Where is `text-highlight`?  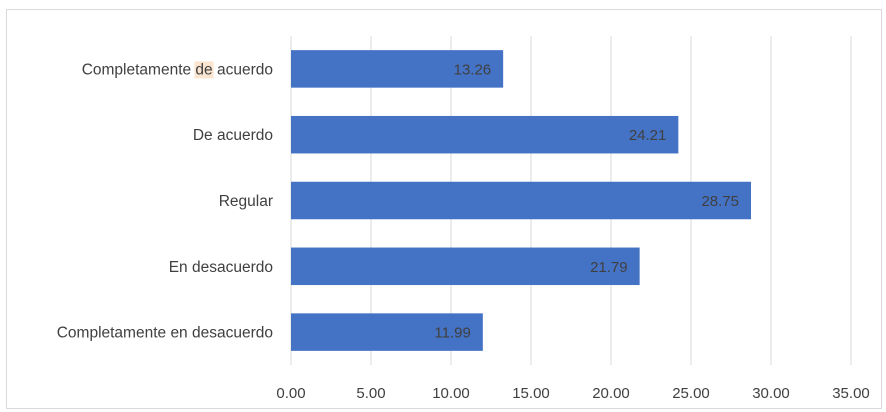
text-highlight is located at coordinates (204, 70).